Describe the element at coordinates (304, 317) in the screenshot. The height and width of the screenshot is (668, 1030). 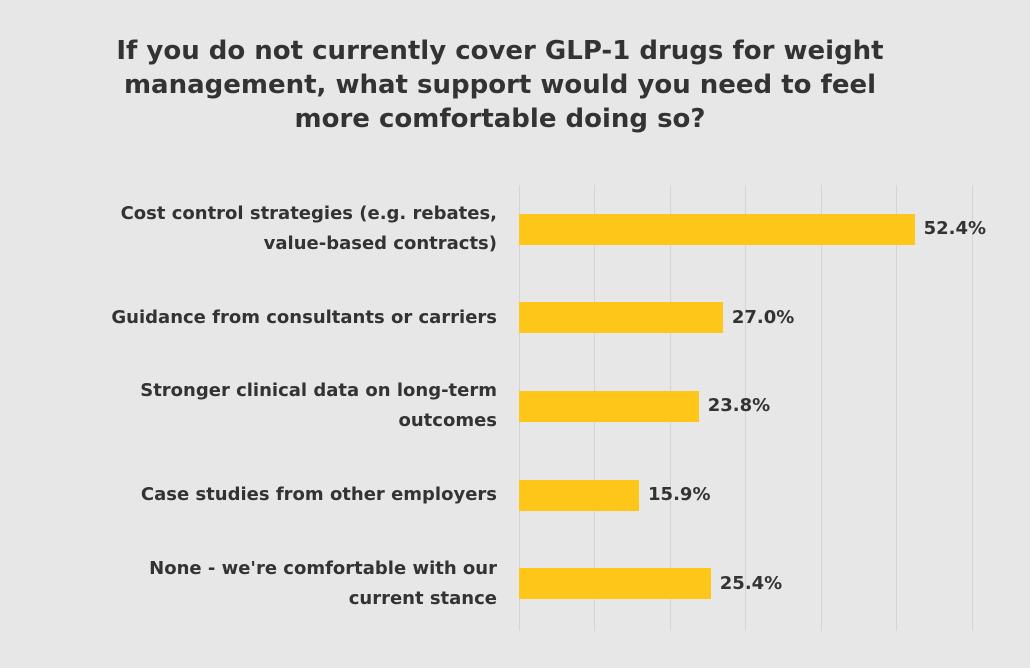
I see `category-label: Guidance from consultants or carriers` at that location.